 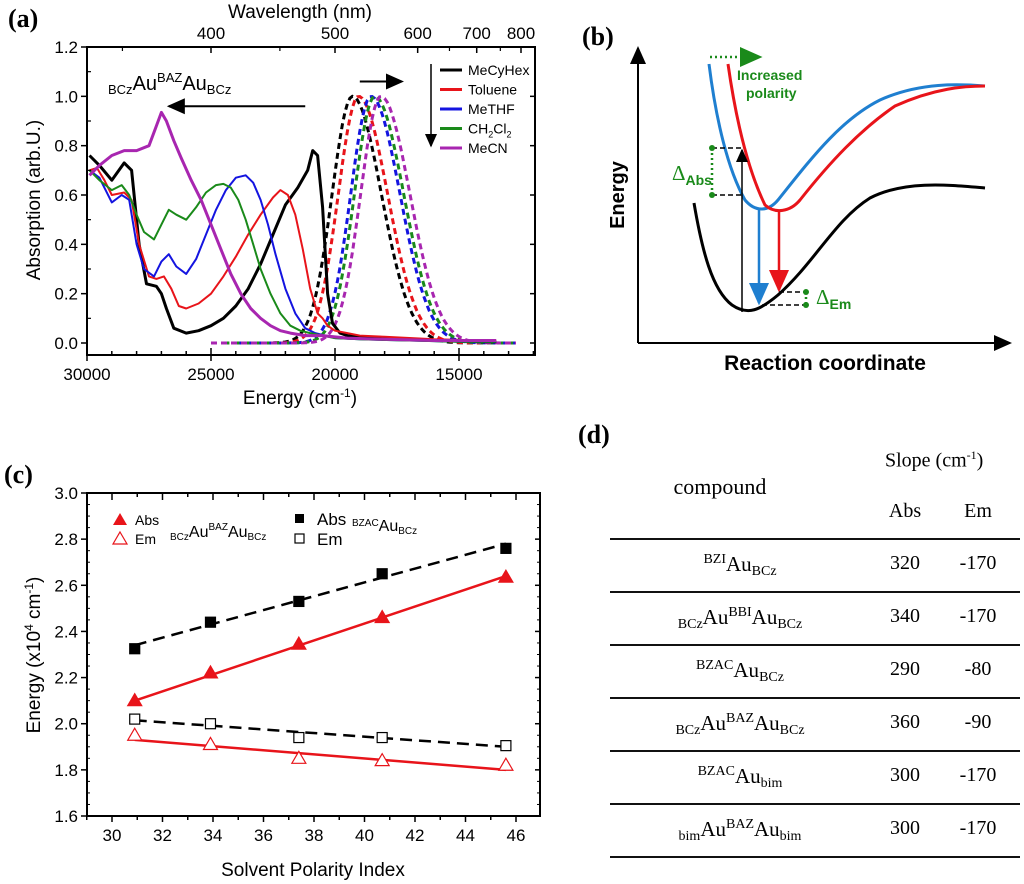 What do you see at coordinates (490, 130) in the screenshot?
I see `legend-label: CH2Cl2` at bounding box center [490, 130].